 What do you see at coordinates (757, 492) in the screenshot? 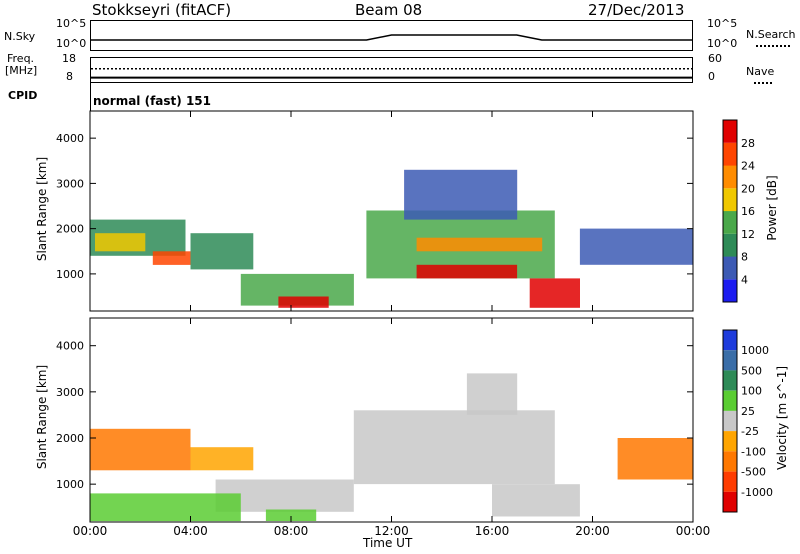
I see `velocity-colorbar-tick: -1000` at bounding box center [757, 492].